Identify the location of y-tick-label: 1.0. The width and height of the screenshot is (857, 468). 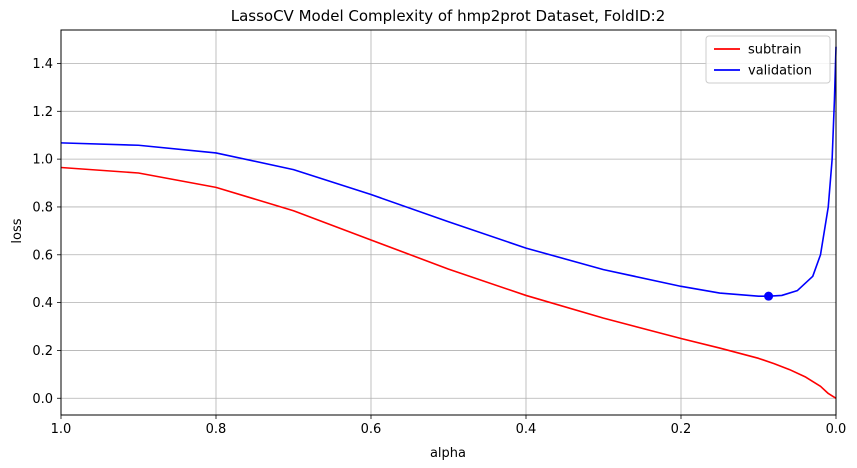
(42, 160).